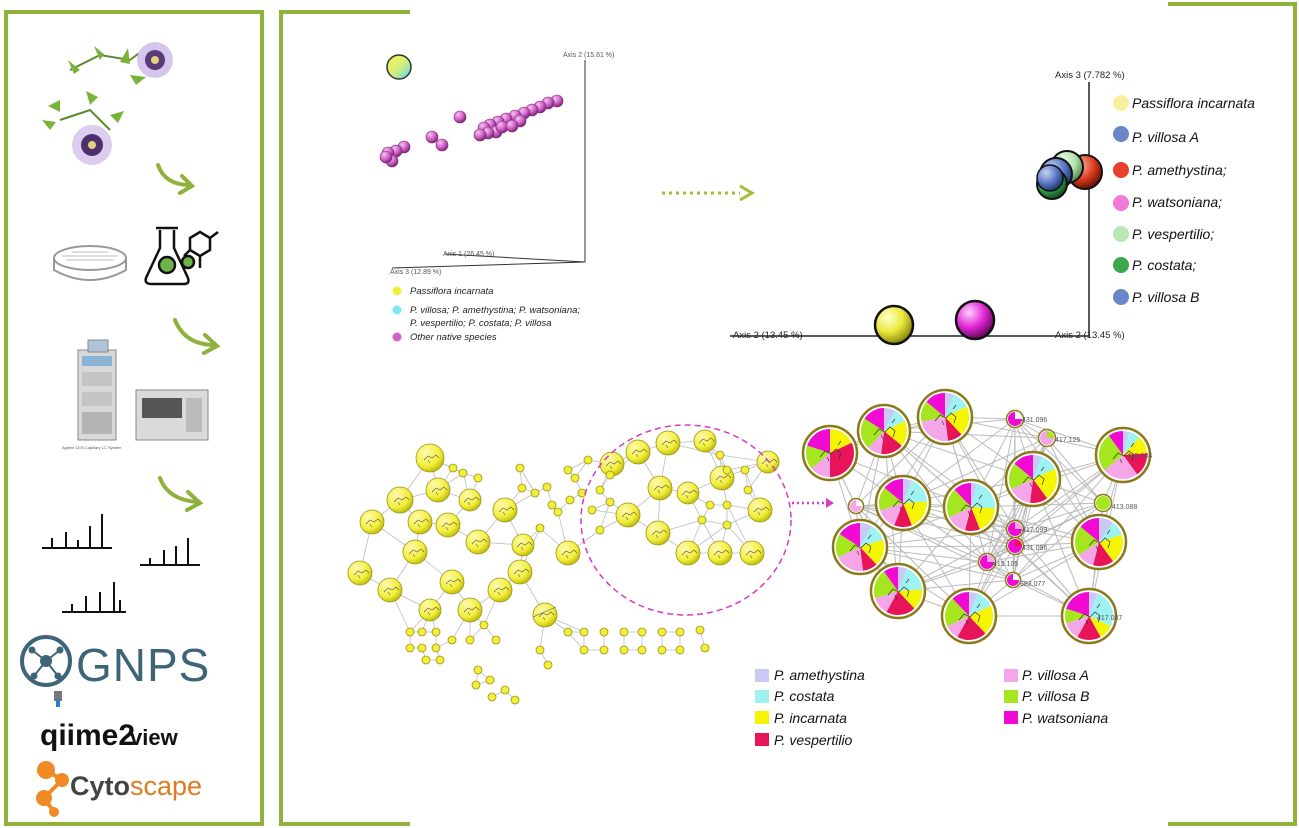 The height and width of the screenshot is (828, 1299). Describe the element at coordinates (910, 209) in the screenshot. I see `pcoa-right-axis-lines` at that location.